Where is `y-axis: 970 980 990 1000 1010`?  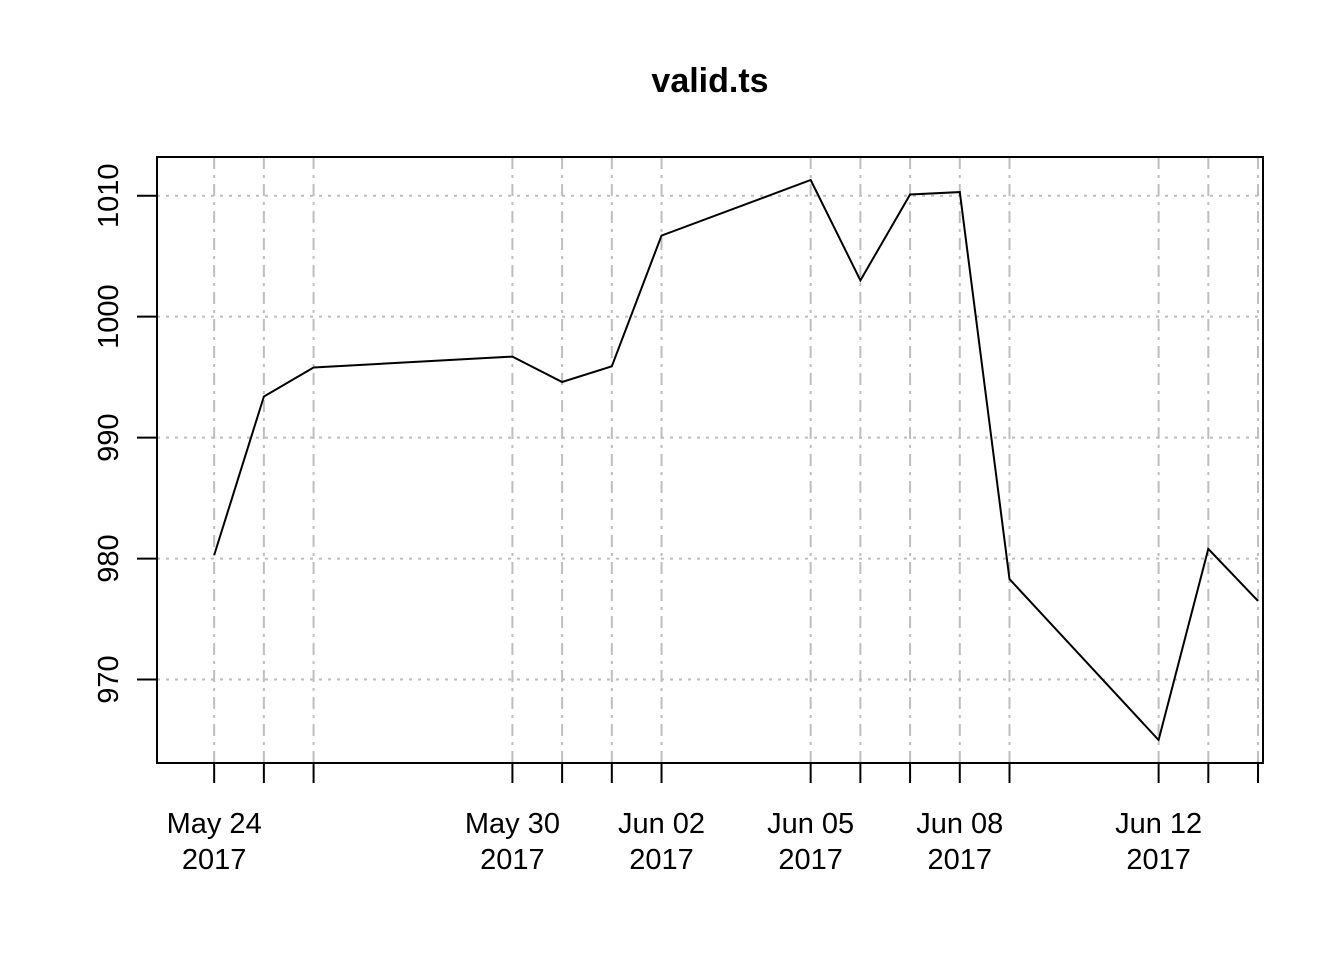
y-axis: 970 980 990 1000 1010 is located at coordinates (125, 433).